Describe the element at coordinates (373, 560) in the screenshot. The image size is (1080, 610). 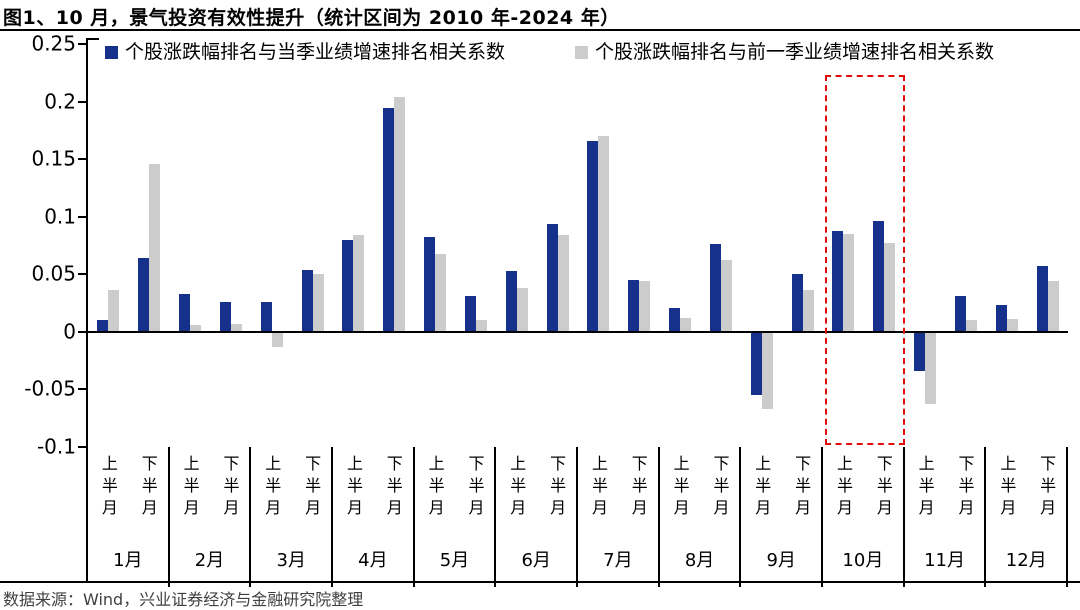
I see `month-label: 4月` at that location.